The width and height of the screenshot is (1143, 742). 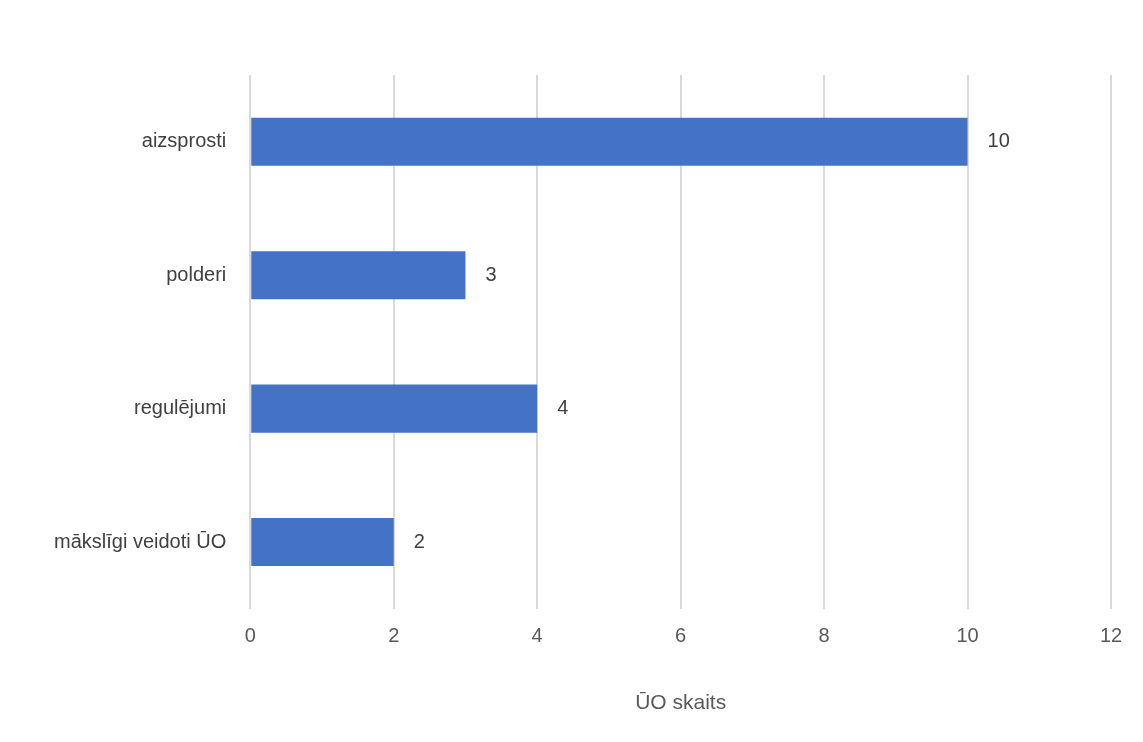 I want to click on data-label: 3, so click(x=491, y=273).